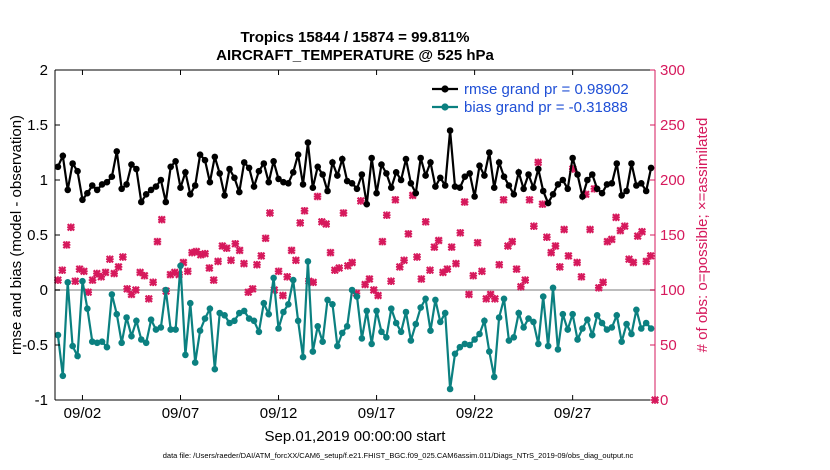 The width and height of the screenshot is (830, 470). I want to click on y-tick-label: 0.5, so click(37, 235).